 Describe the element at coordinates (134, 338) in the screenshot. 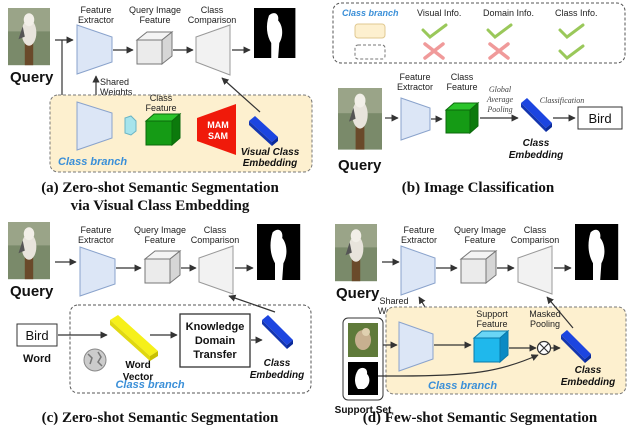

I see `word-vector-bar` at that location.